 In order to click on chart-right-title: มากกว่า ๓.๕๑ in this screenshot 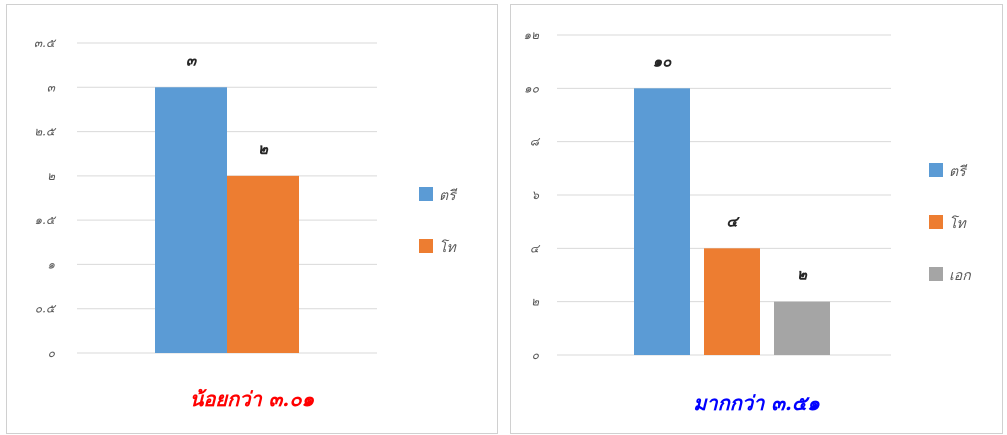, I will do `click(756, 403)`.